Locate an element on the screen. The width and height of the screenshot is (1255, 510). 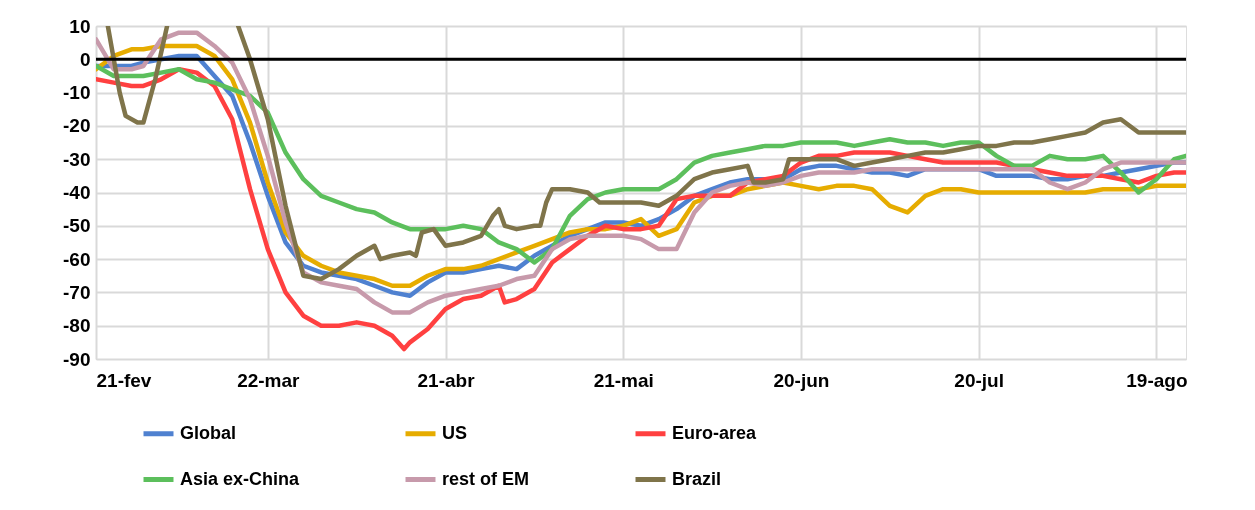
y-tick-label: -70 is located at coordinates (77, 292).